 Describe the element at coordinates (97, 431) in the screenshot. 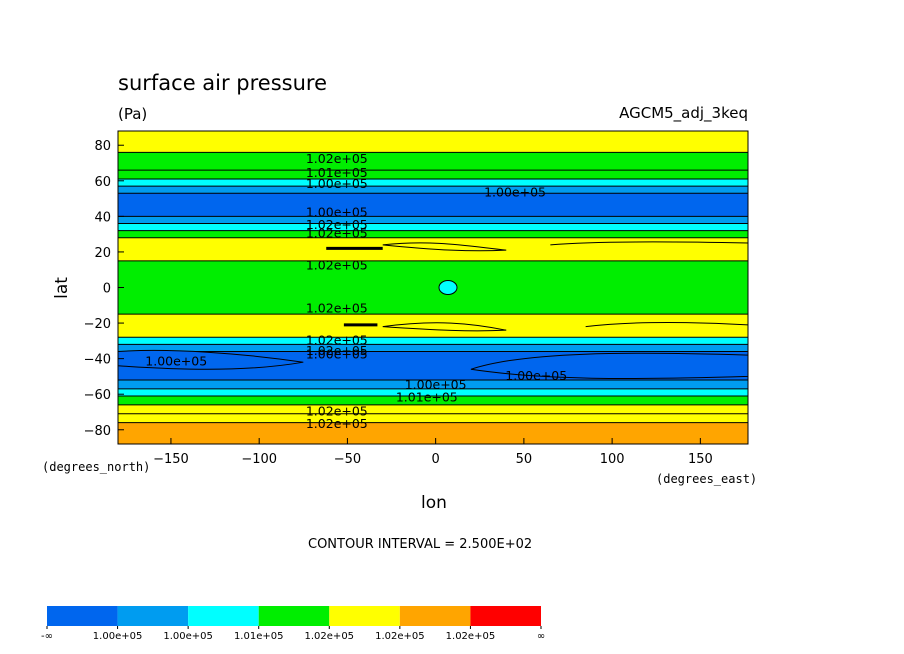

I see `y-tick-label-0: −80` at that location.